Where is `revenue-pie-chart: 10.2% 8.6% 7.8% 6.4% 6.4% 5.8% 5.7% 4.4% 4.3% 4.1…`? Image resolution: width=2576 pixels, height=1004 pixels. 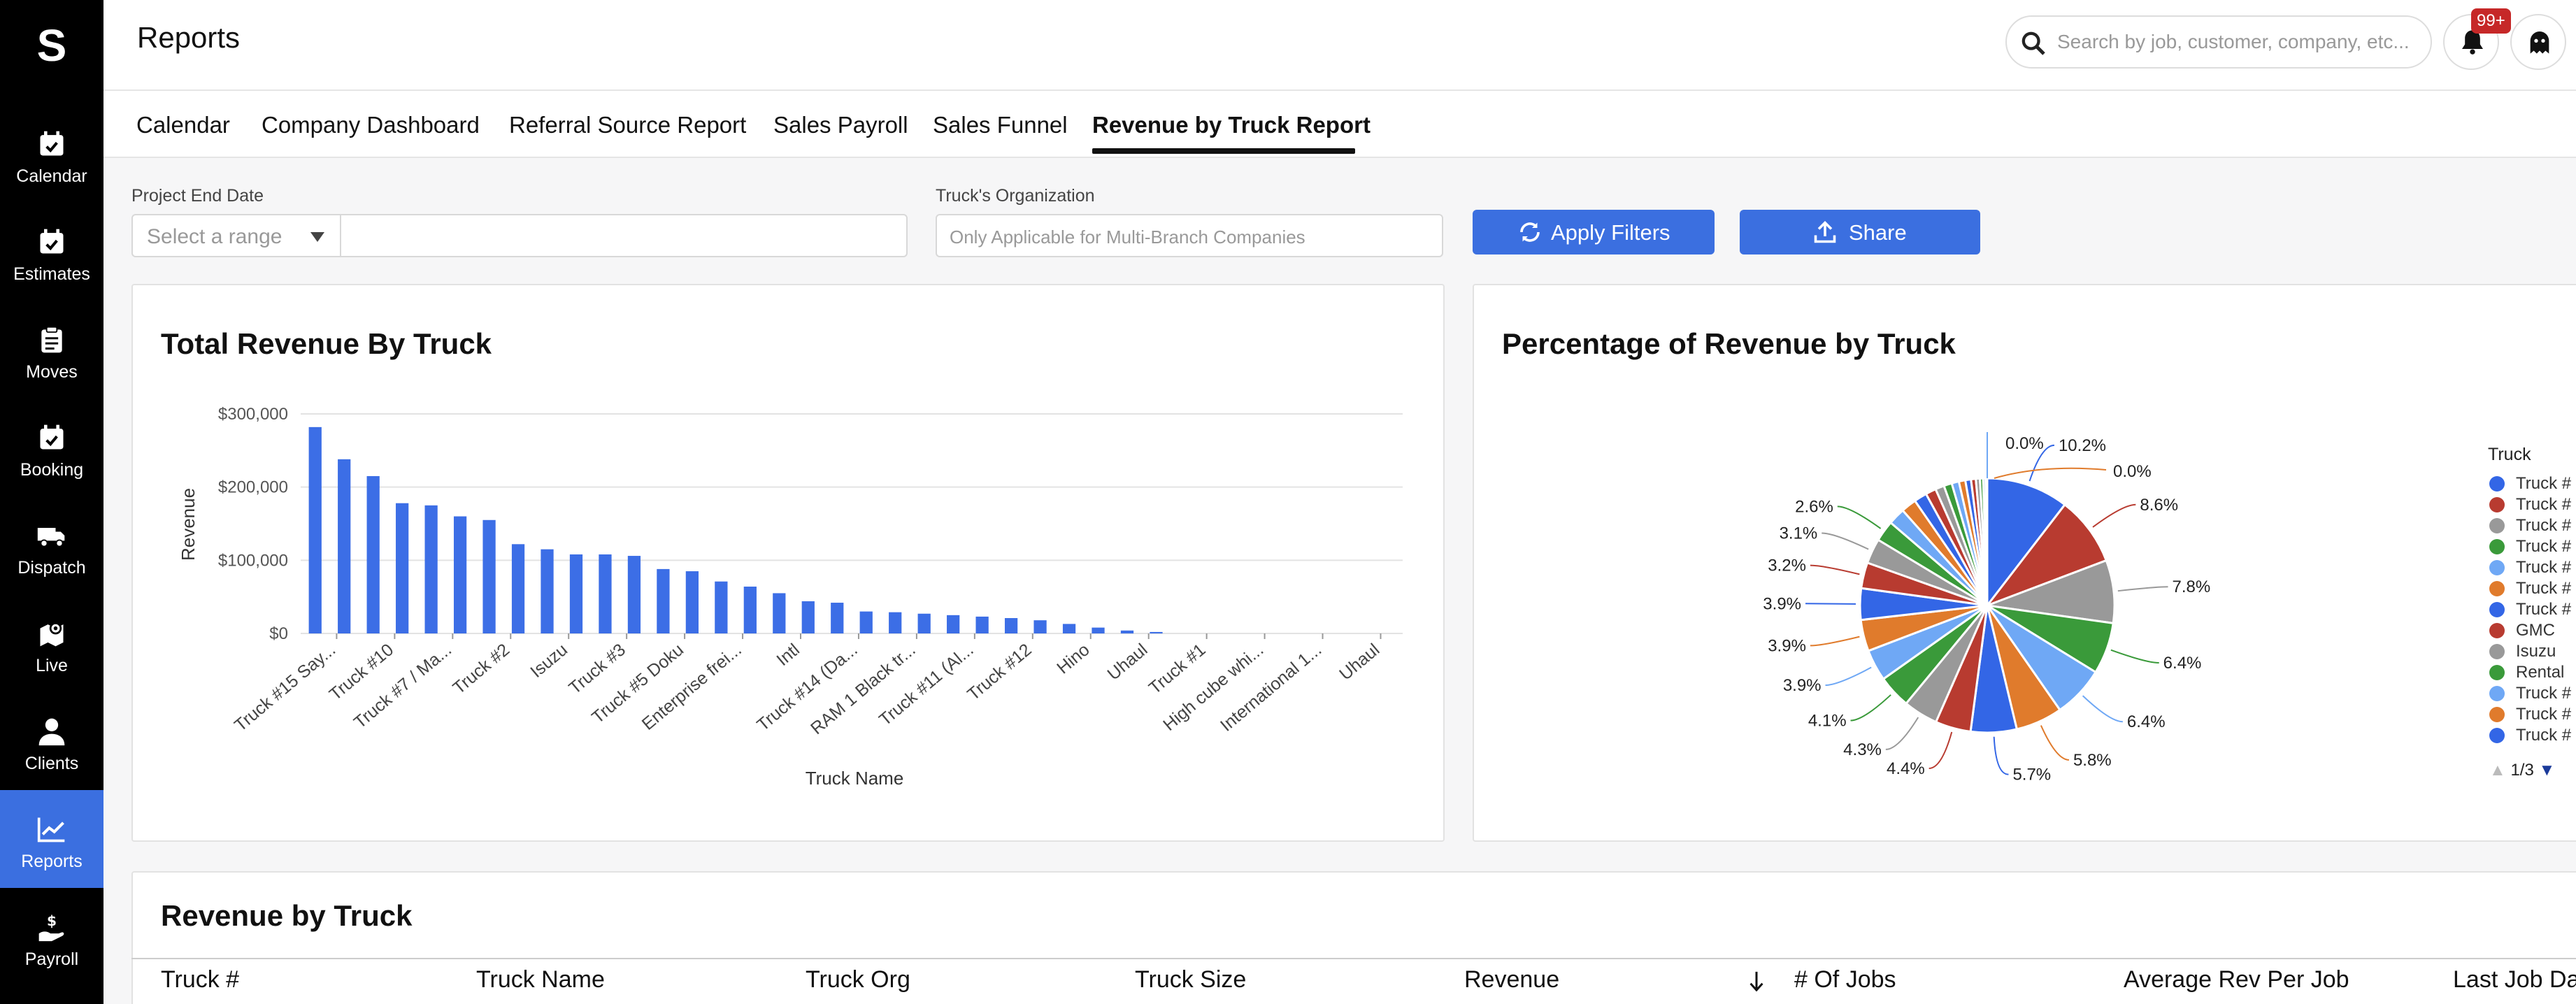
revenue-pie-chart: 10.2% 8.6% 7.8% 6.4% 6.4% 5.8% 5.7% 4.4% 4.3% 4.1… is located at coordinates (1987, 608).